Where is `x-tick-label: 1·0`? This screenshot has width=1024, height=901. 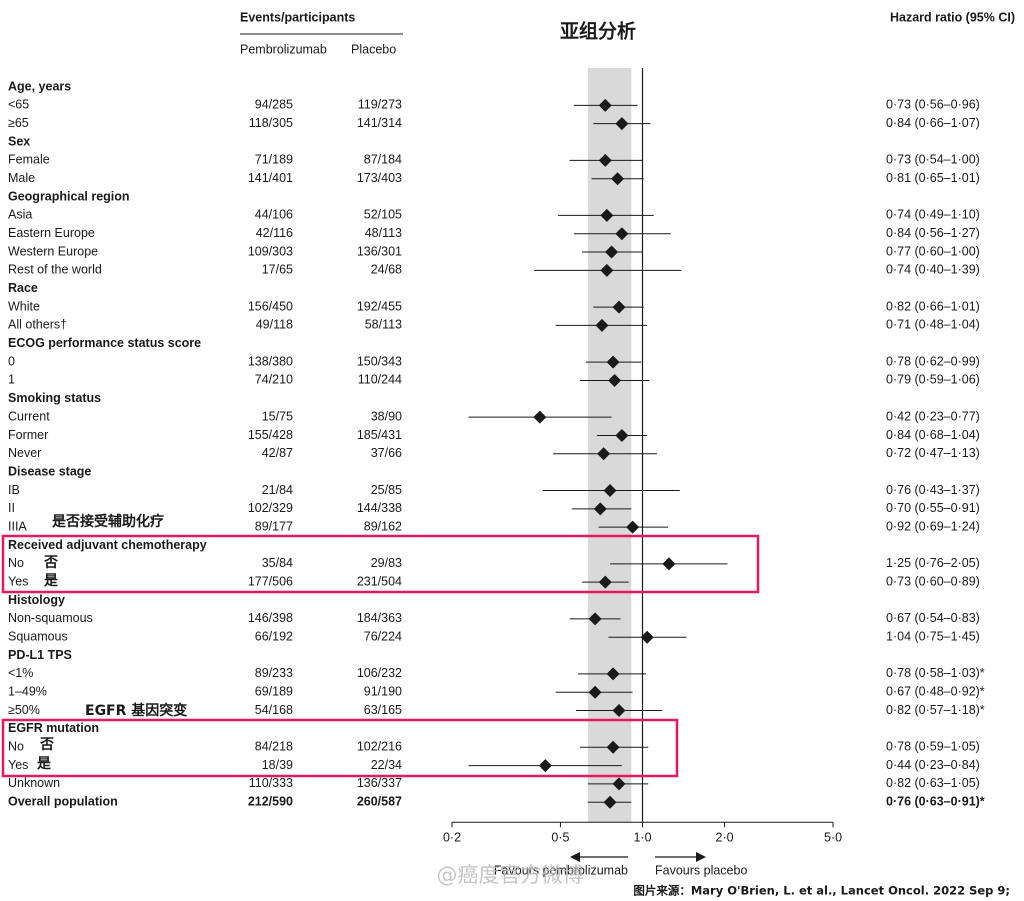
x-tick-label: 1·0 is located at coordinates (642, 838).